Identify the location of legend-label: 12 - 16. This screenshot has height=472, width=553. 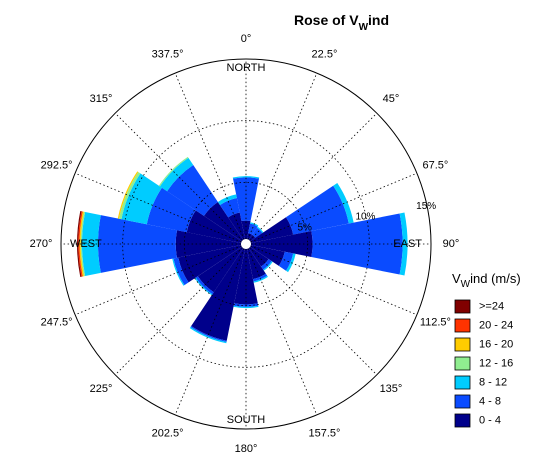
(496, 364).